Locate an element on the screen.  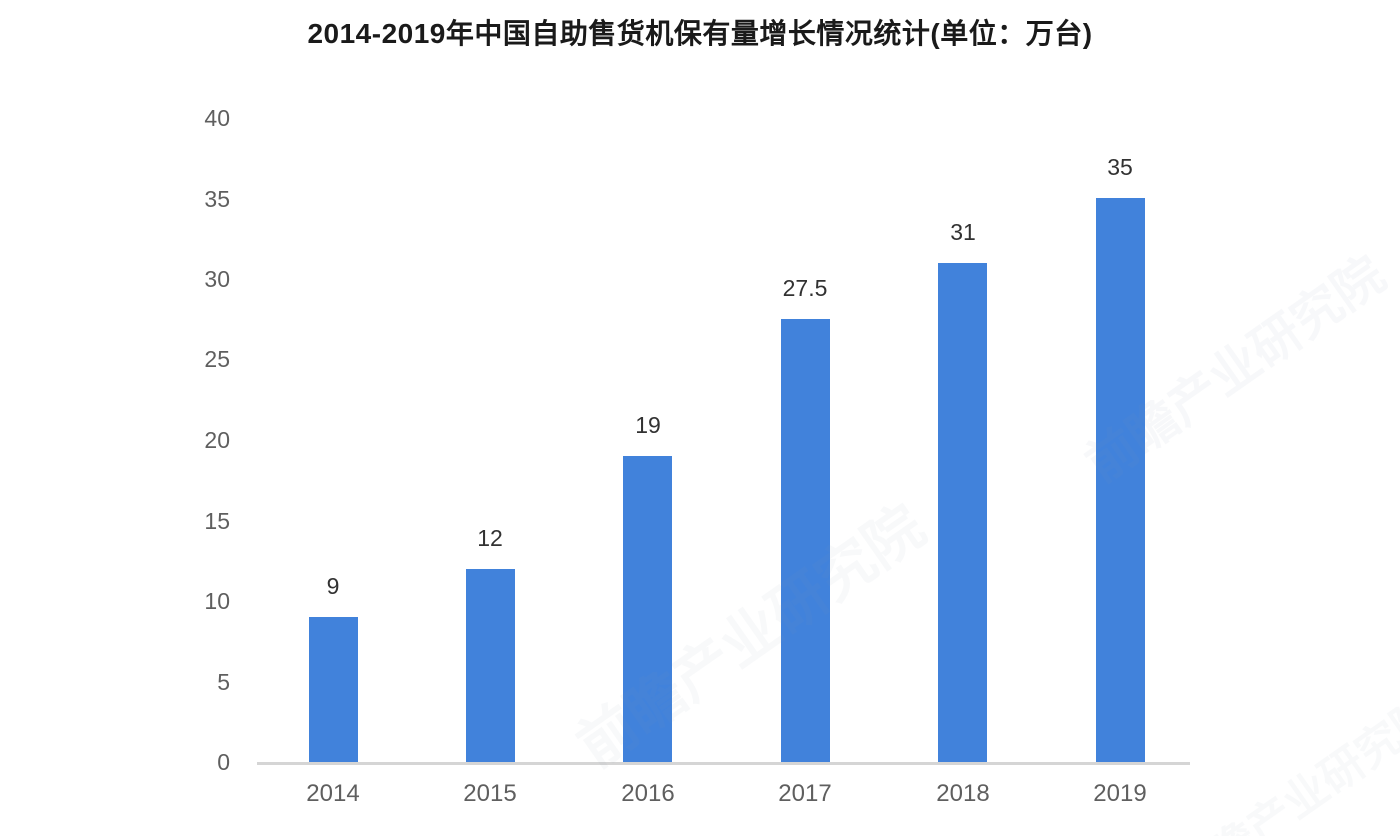
y-tick-label: 15 is located at coordinates (217, 521).